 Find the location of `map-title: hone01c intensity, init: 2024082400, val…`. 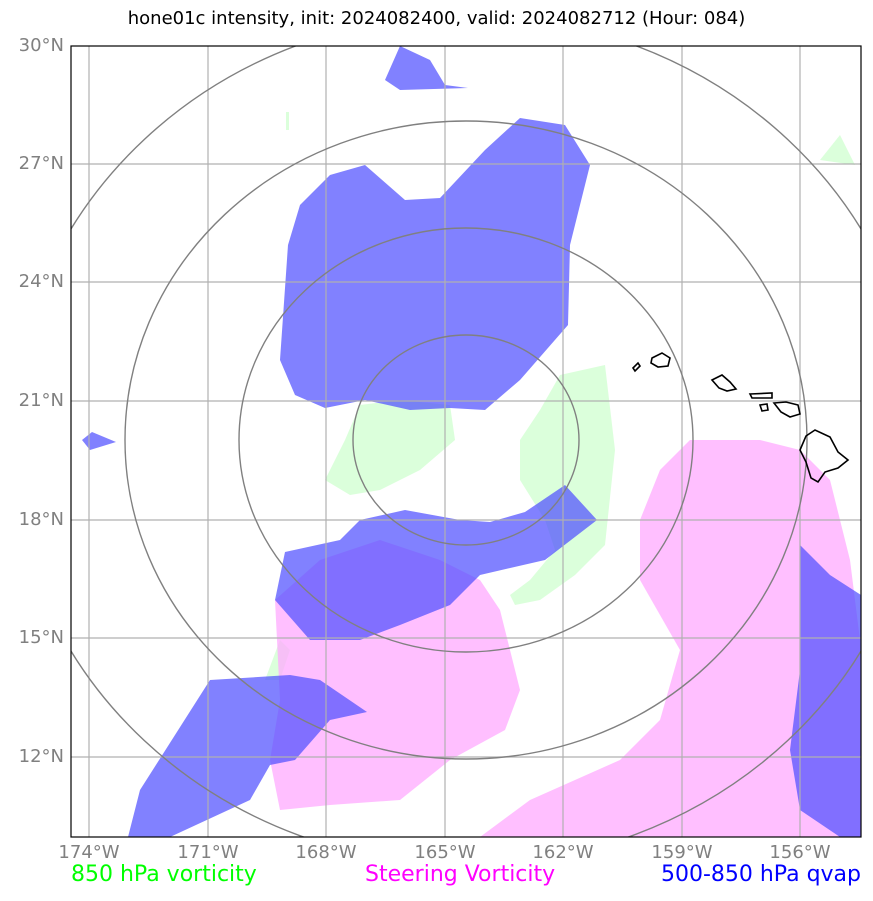

map-title: hone01c intensity, init: 2024082400, val… is located at coordinates (436, 18).